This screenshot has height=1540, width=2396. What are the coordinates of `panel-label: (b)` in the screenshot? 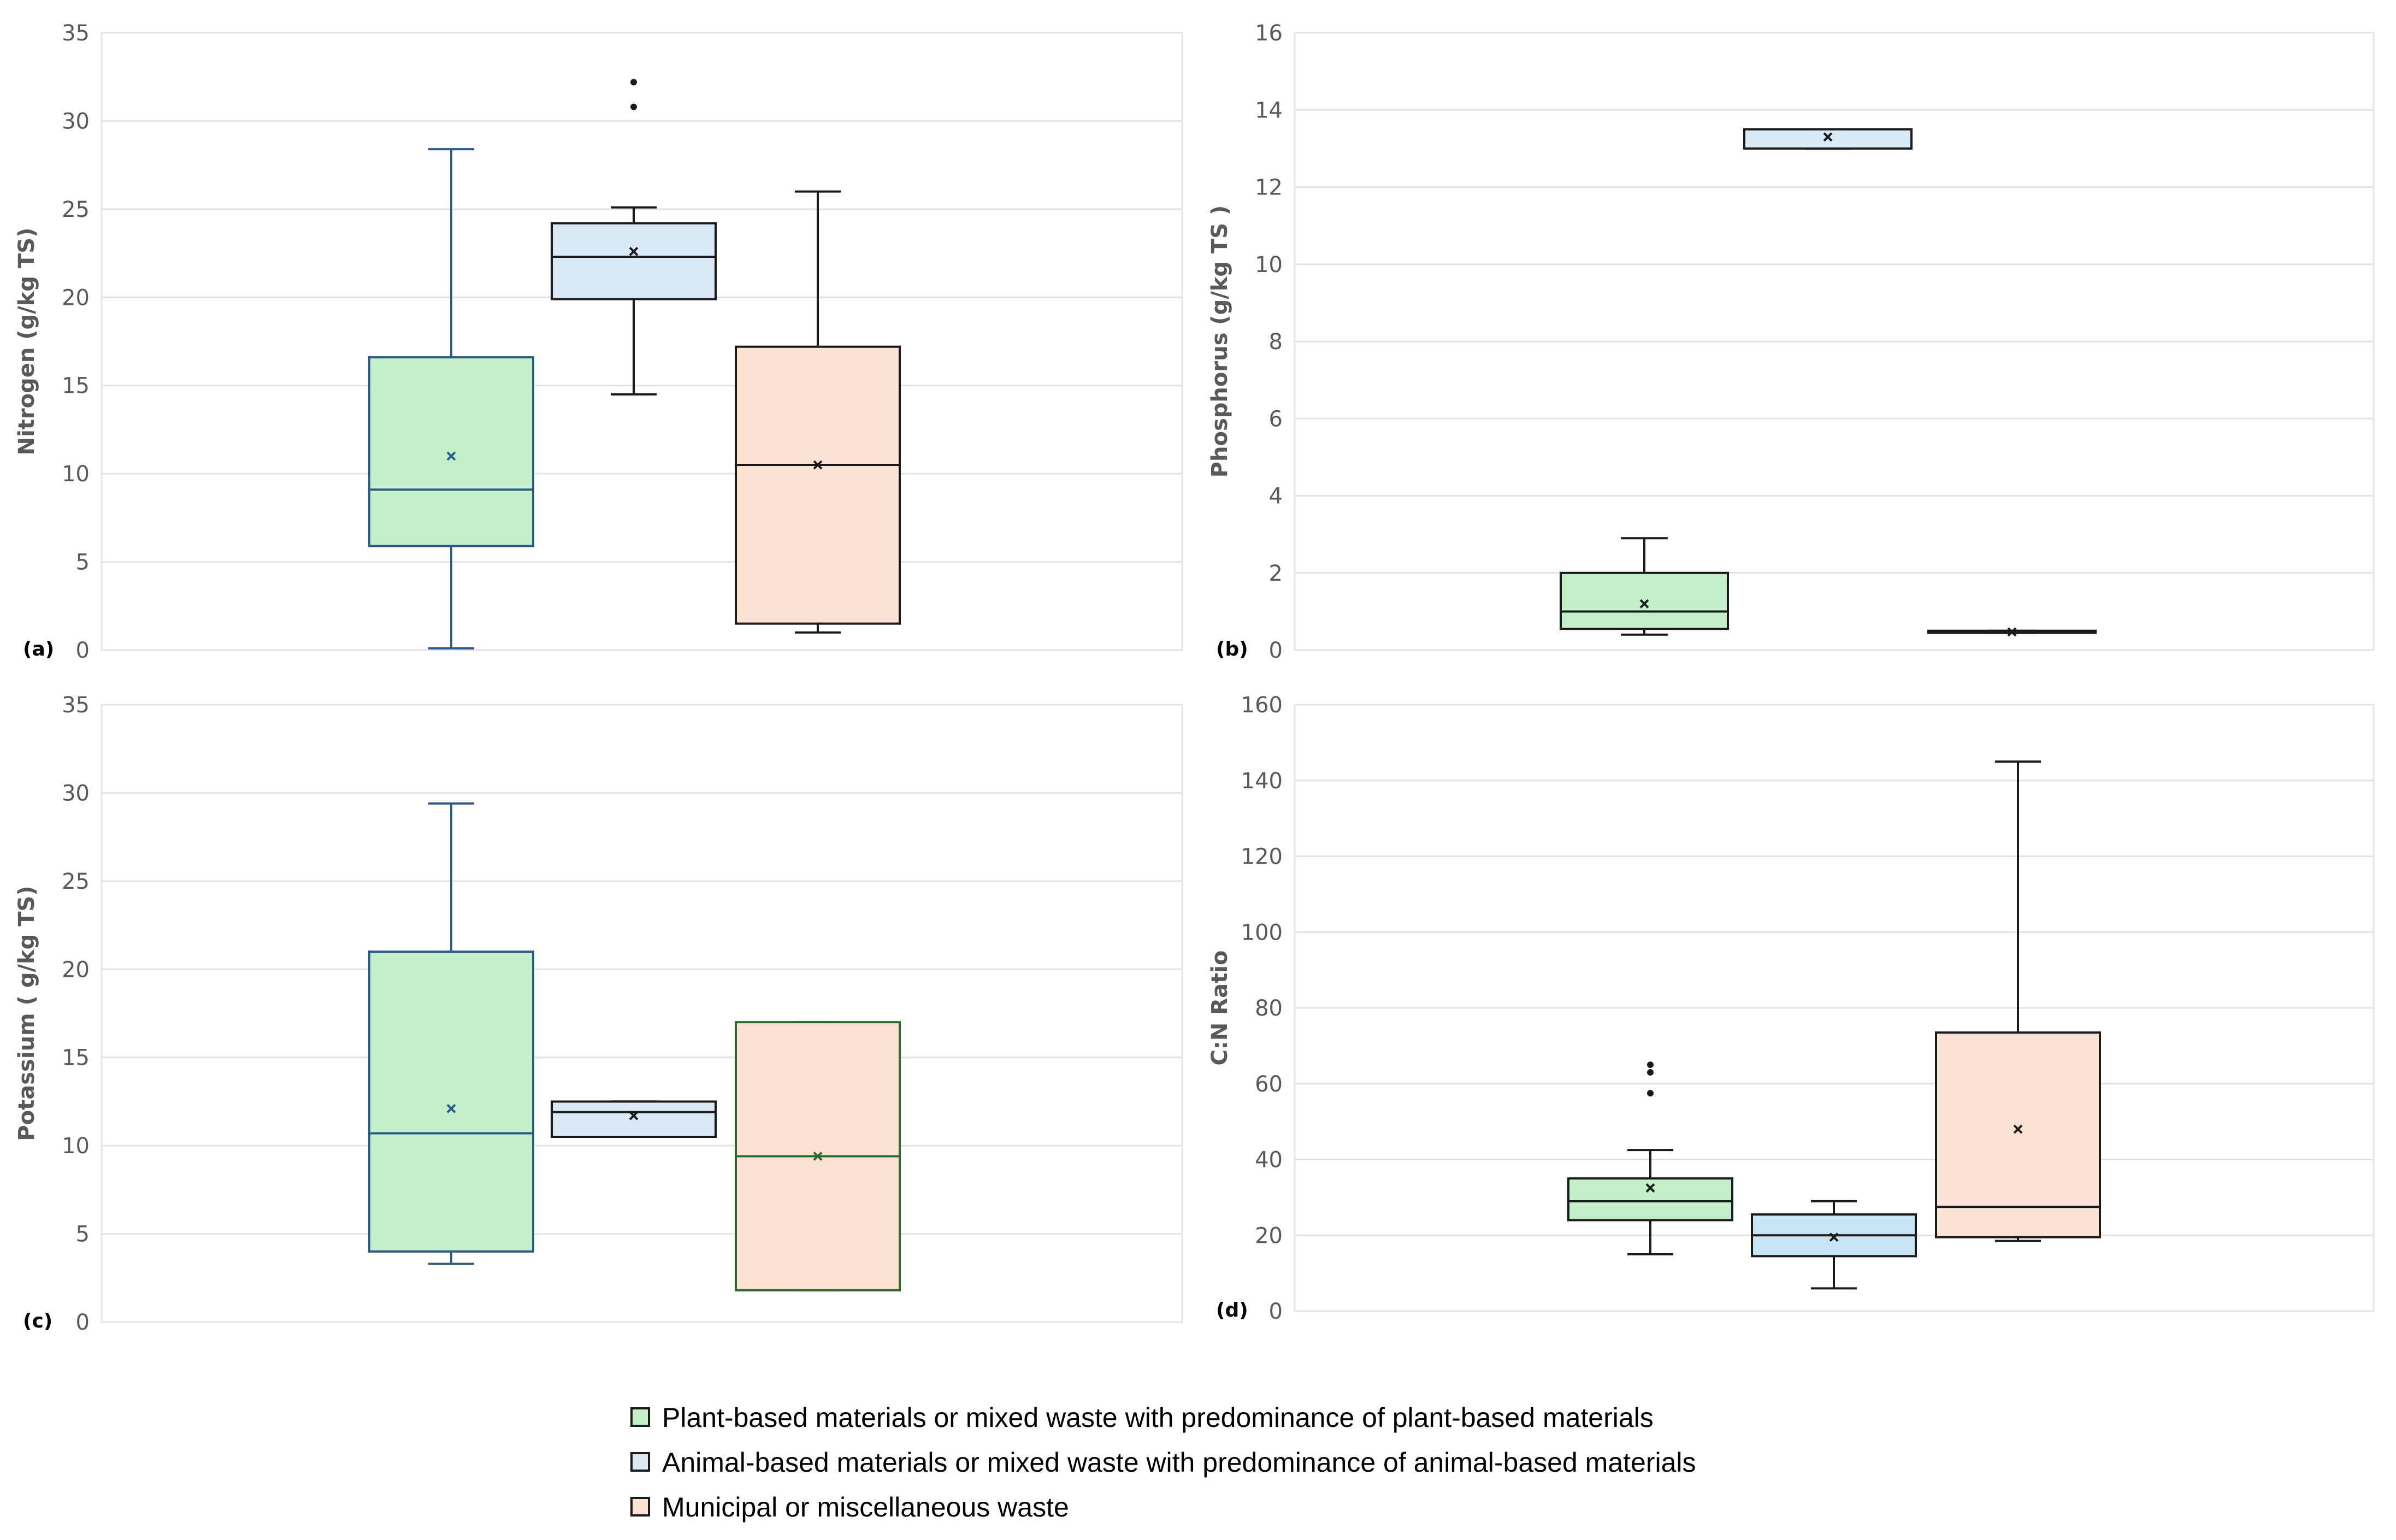 It's located at (1232, 649).